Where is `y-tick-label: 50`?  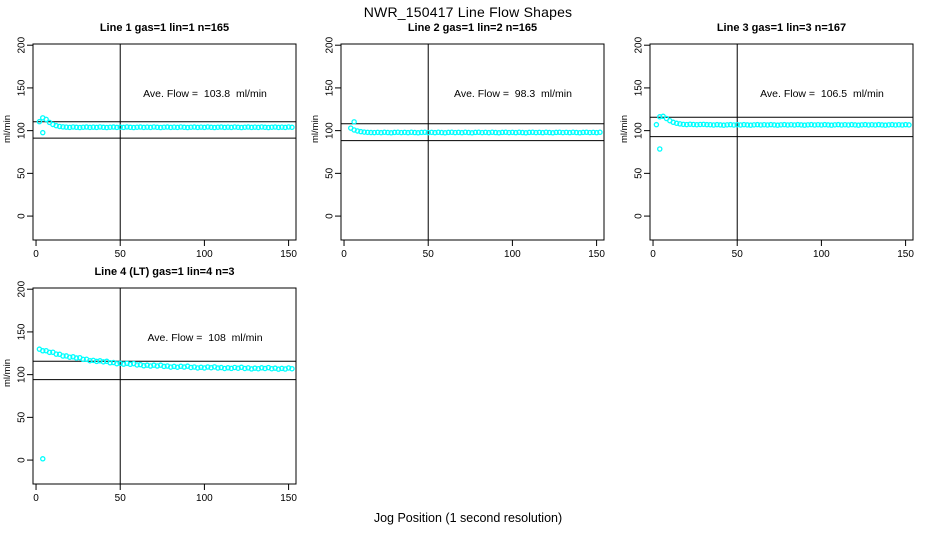 y-tick-label: 50 is located at coordinates (330, 173).